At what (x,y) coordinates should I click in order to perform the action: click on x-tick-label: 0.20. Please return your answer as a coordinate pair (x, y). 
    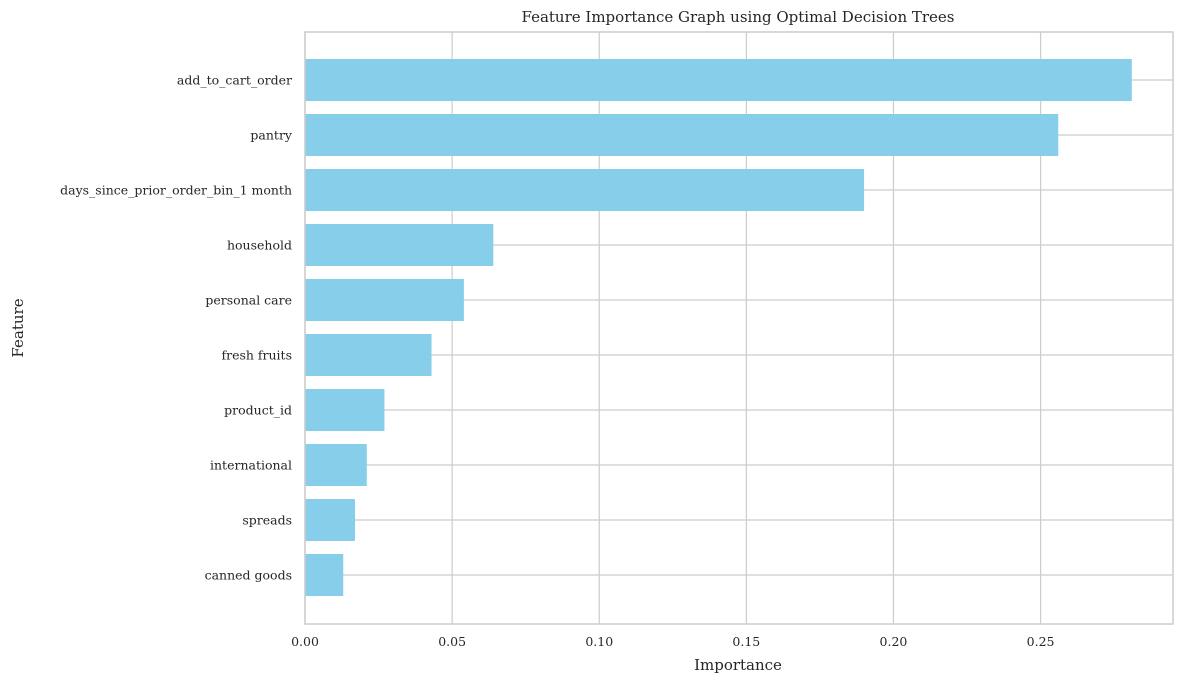
    Looking at the image, I should click on (894, 641).